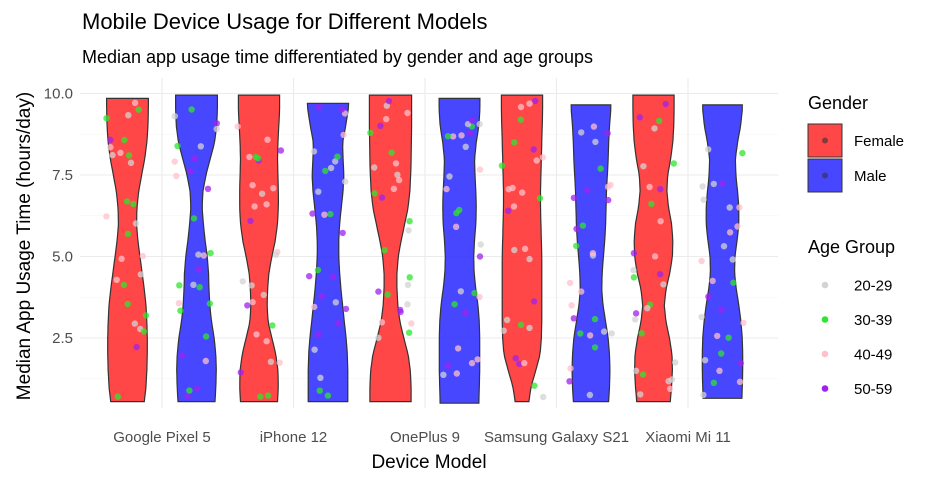 The image size is (936, 483). What do you see at coordinates (851, 247) in the screenshot?
I see `legend-title-age-group: Age Group` at bounding box center [851, 247].